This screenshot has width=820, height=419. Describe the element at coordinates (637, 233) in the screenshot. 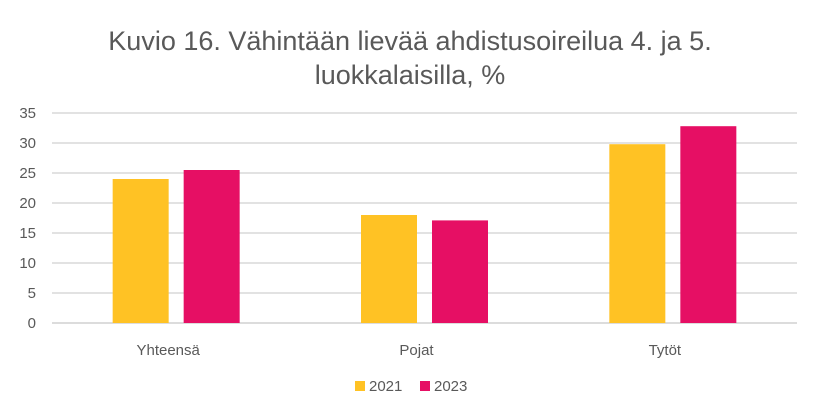

I see `bar-2021-Tytöt` at that location.